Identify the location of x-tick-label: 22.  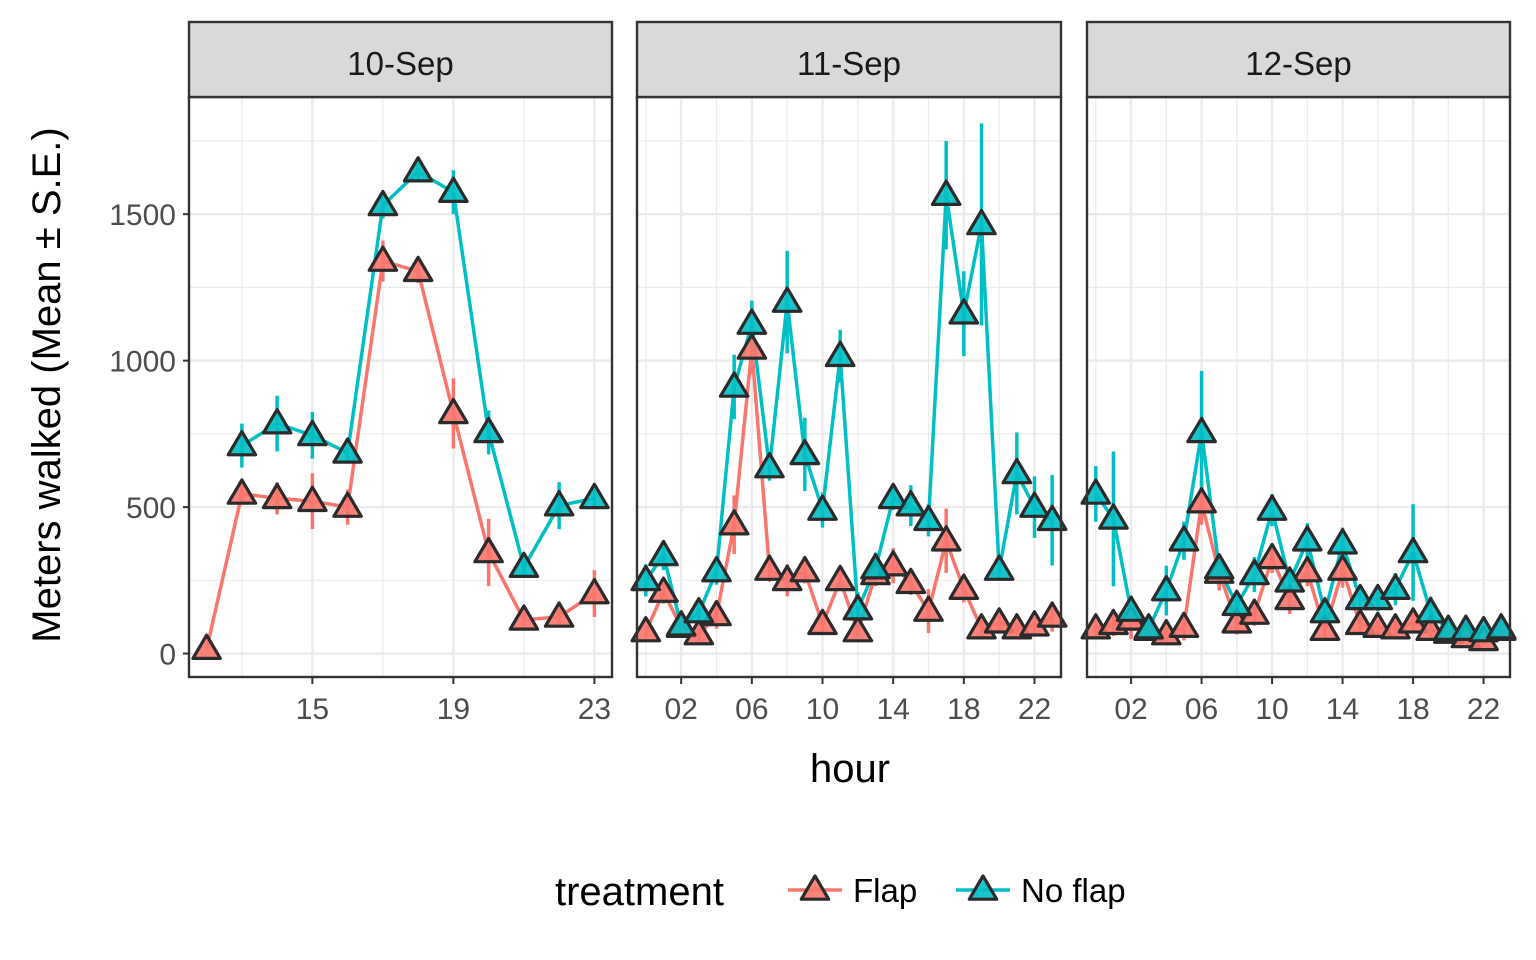
(1483, 709).